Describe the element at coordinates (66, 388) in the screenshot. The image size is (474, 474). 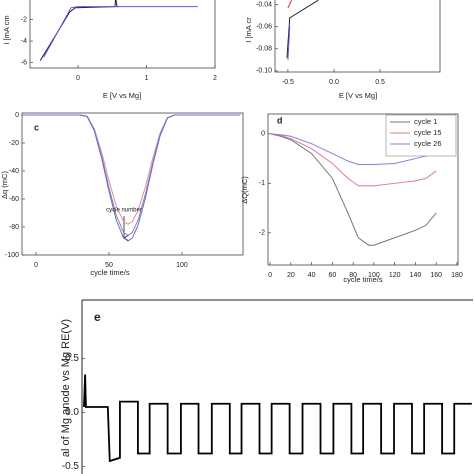
I see `y-axis-label: al of Mg anode vs Mg RE(V)` at that location.